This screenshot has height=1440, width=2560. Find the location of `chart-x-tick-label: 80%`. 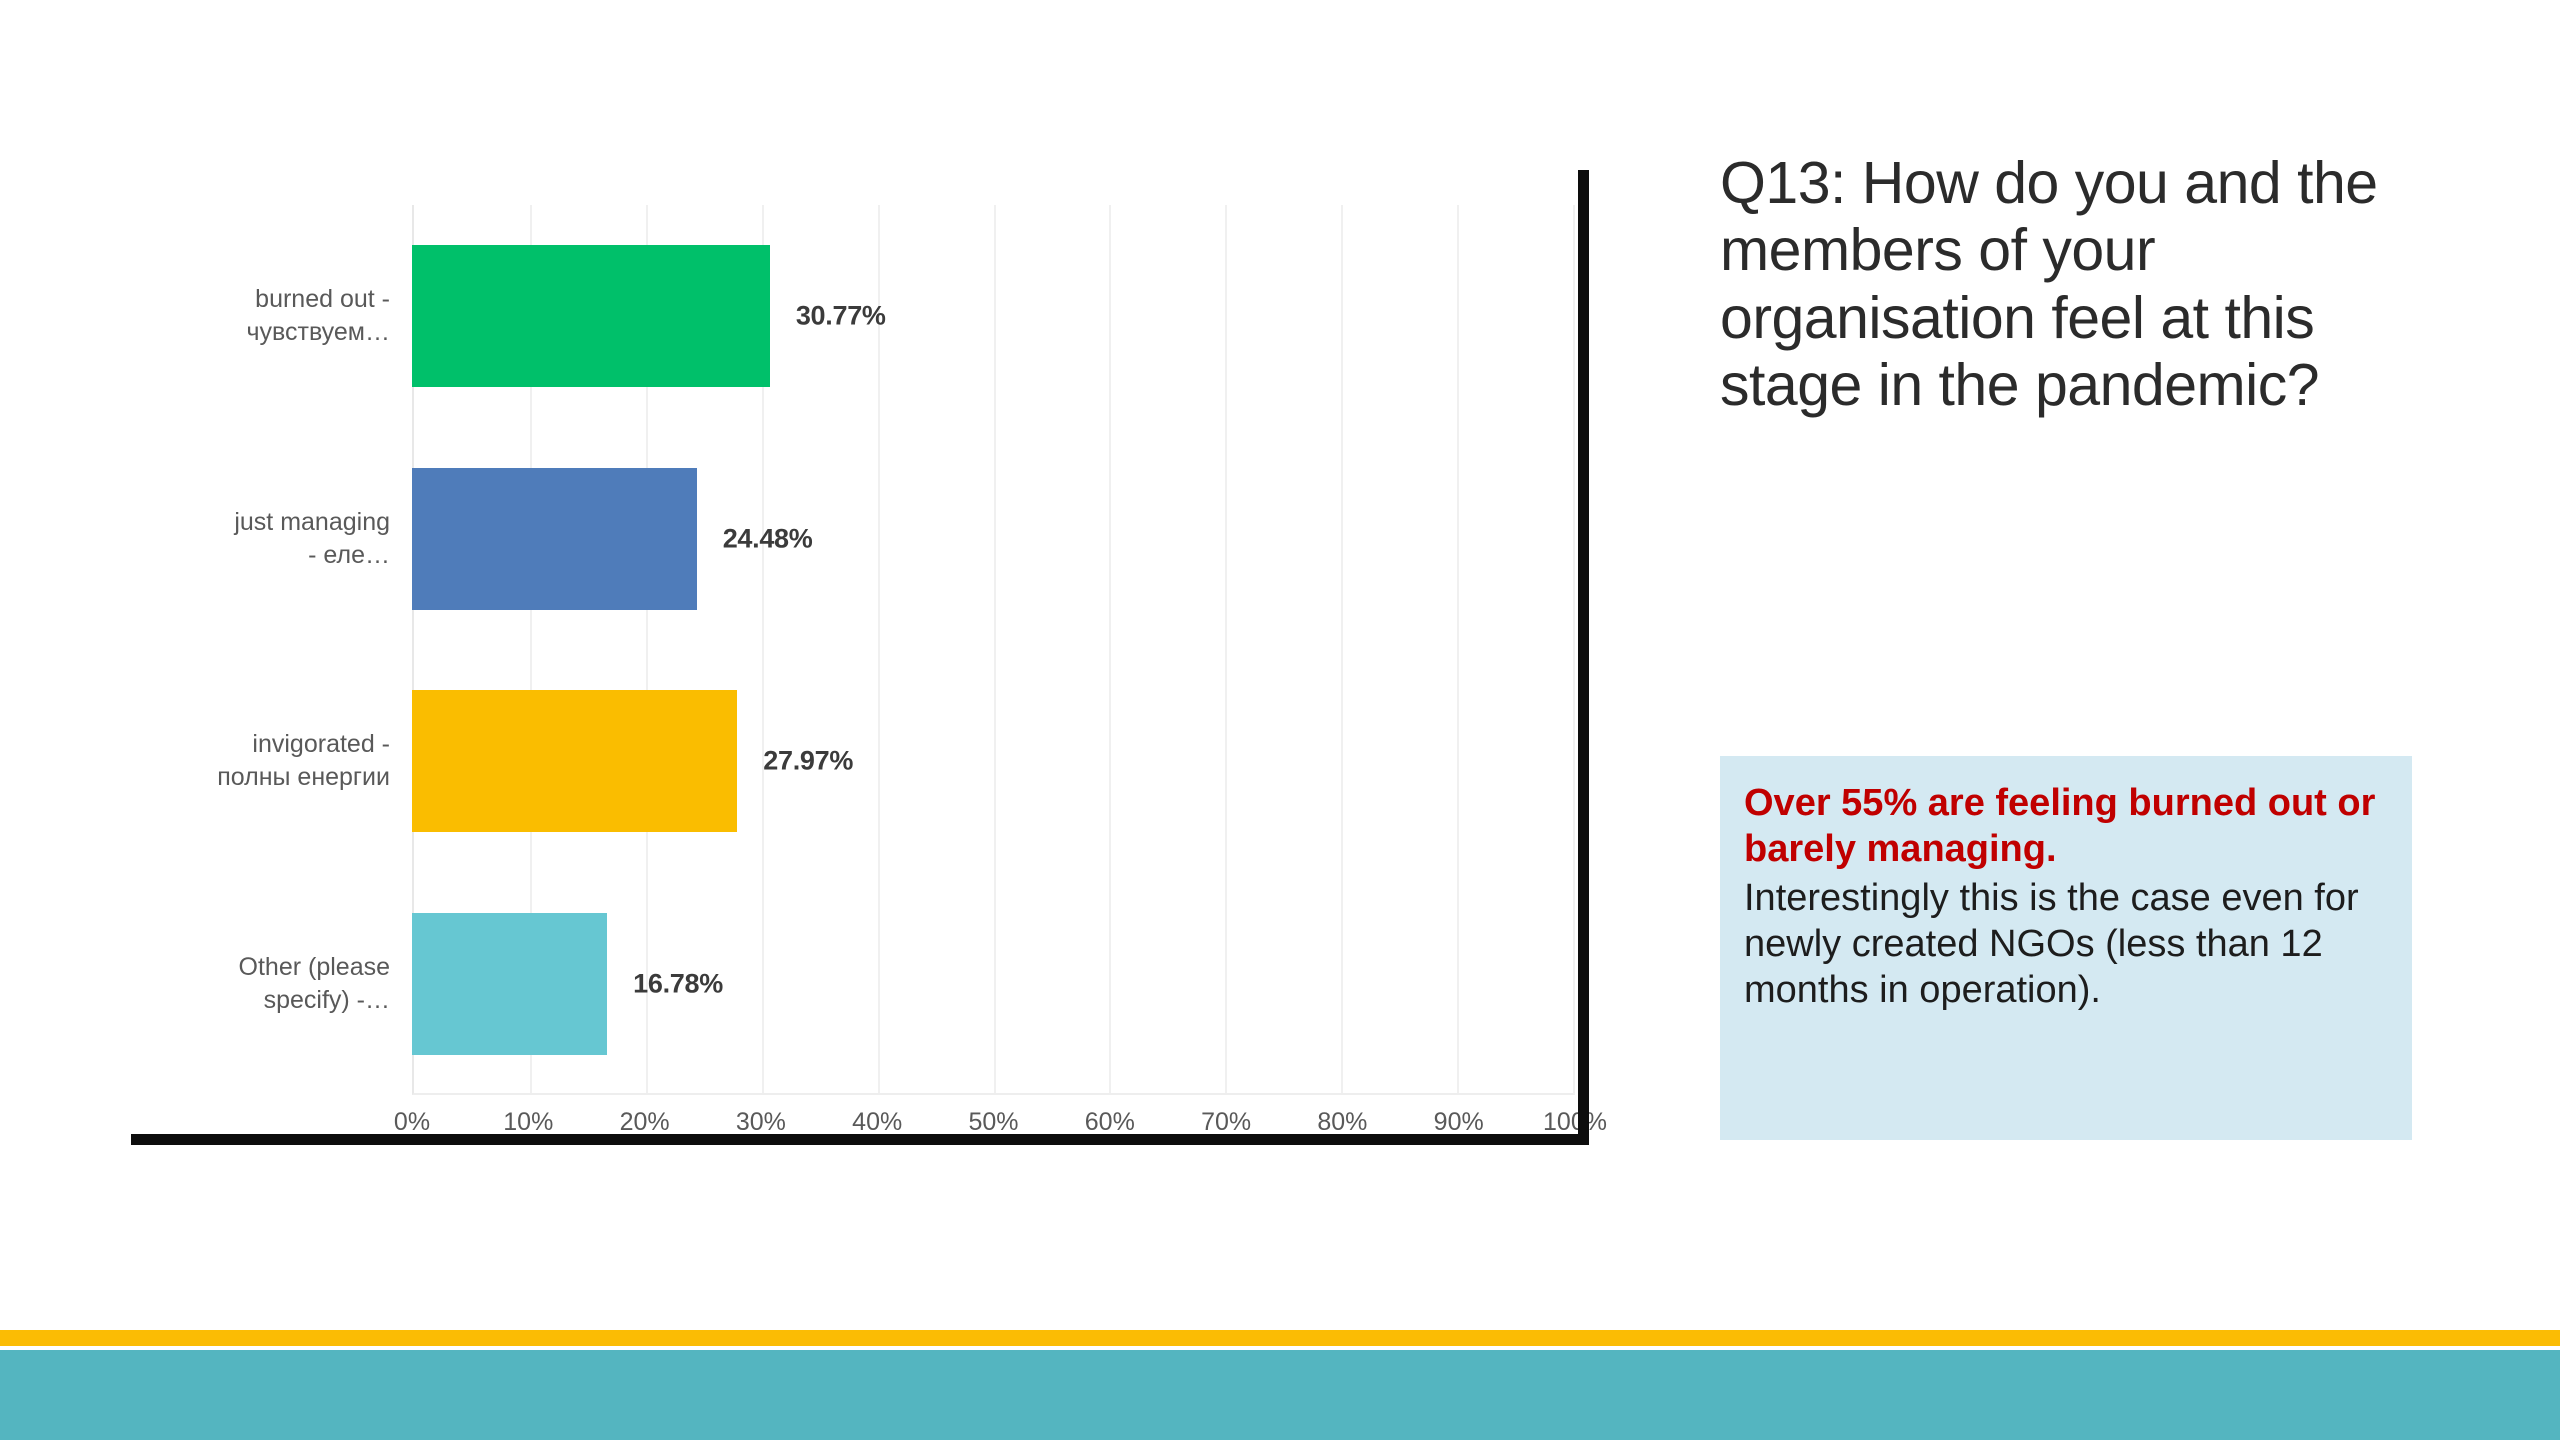

chart-x-tick-label: 80% is located at coordinates (1342, 1122).